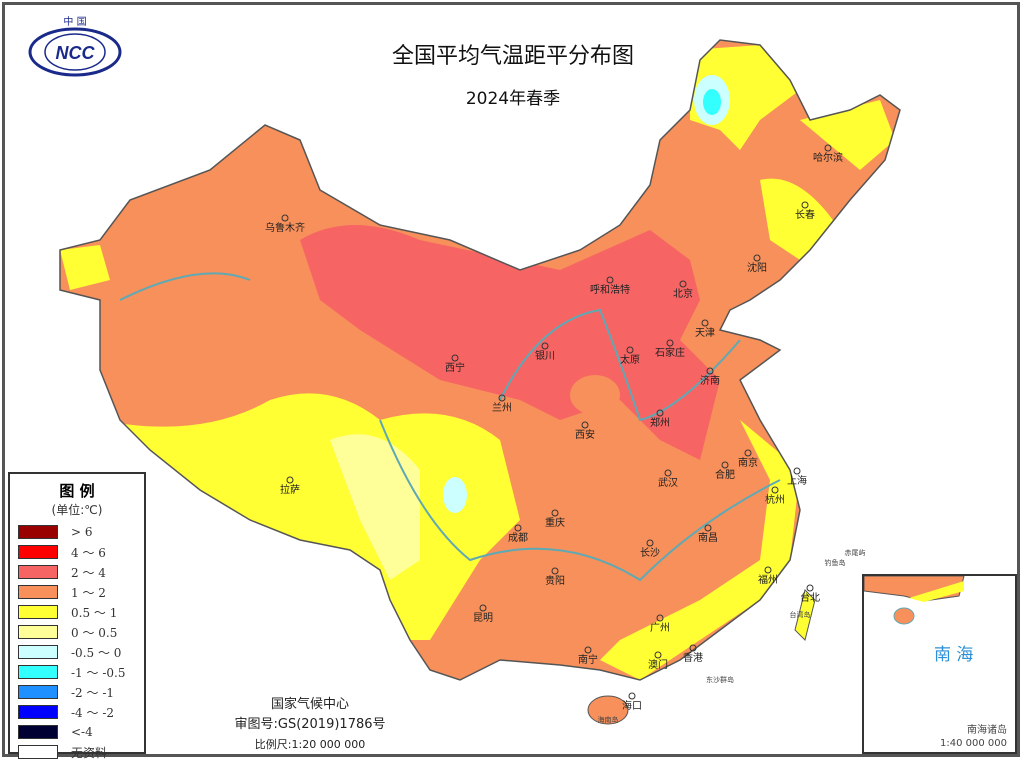 Image resolution: width=1026 pixels, height=763 pixels. What do you see at coordinates (290, 489) in the screenshot?
I see `city-label: 拉萨` at bounding box center [290, 489].